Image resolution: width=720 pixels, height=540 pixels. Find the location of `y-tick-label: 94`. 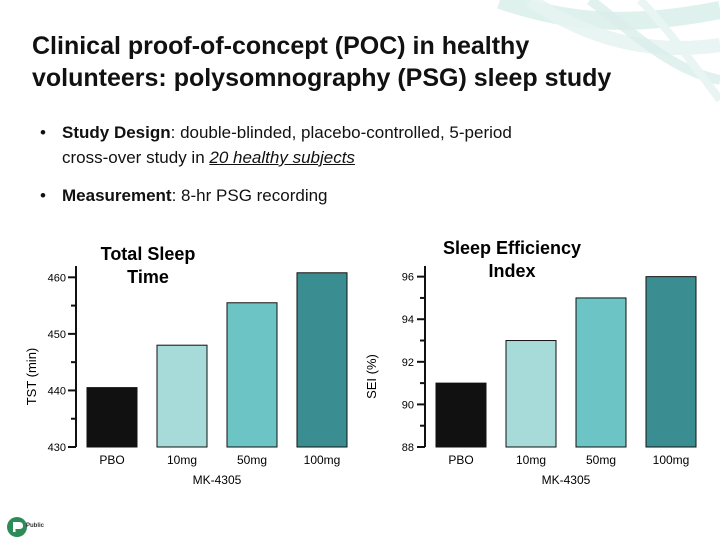

y-tick-label: 94 is located at coordinates (408, 320).